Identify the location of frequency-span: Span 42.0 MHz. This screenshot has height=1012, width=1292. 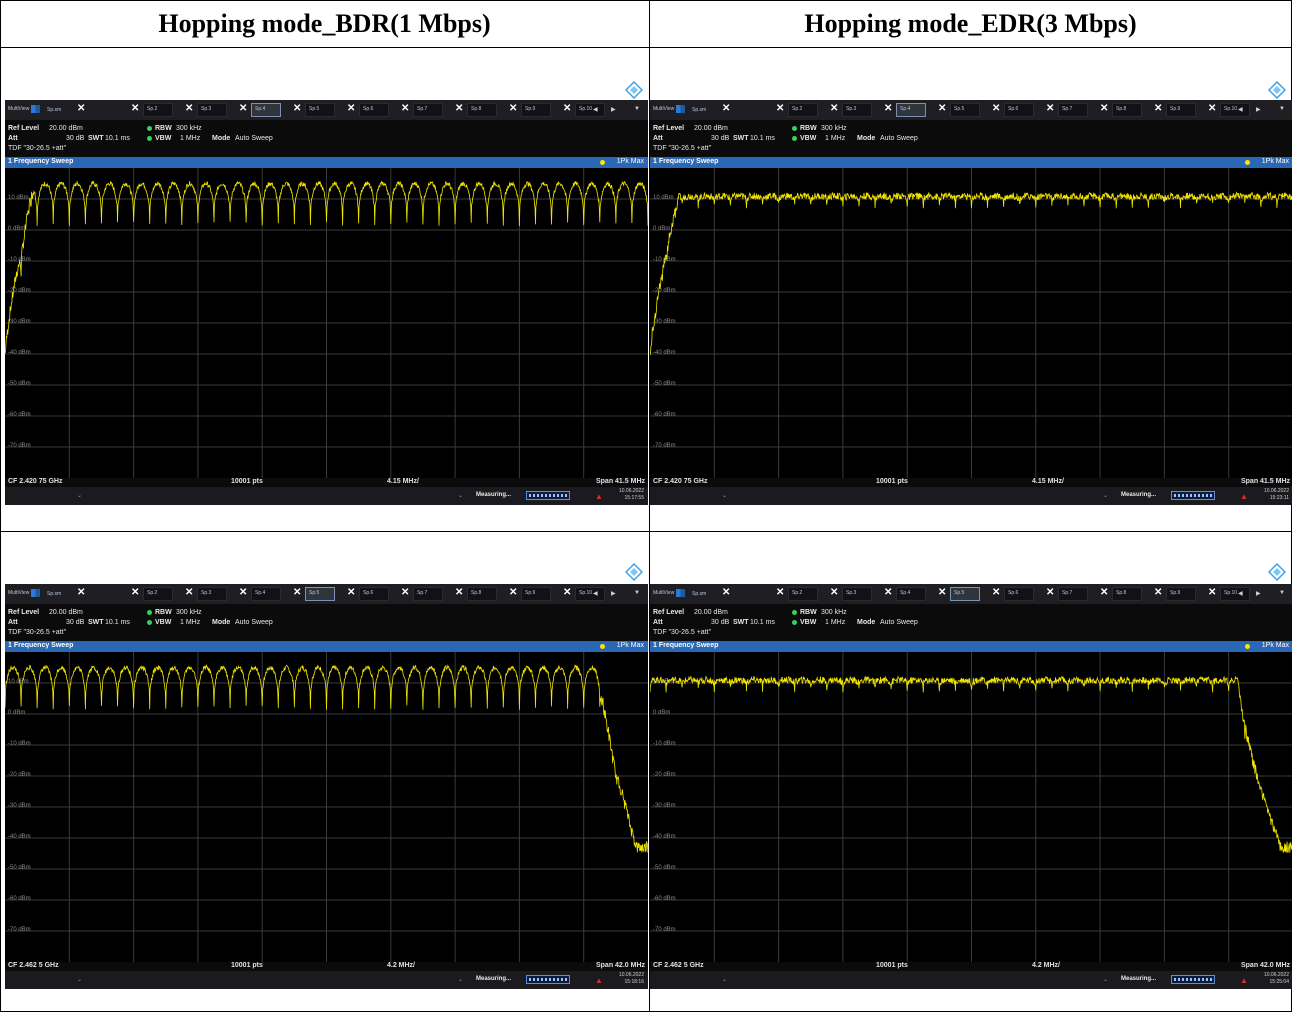
(620, 965).